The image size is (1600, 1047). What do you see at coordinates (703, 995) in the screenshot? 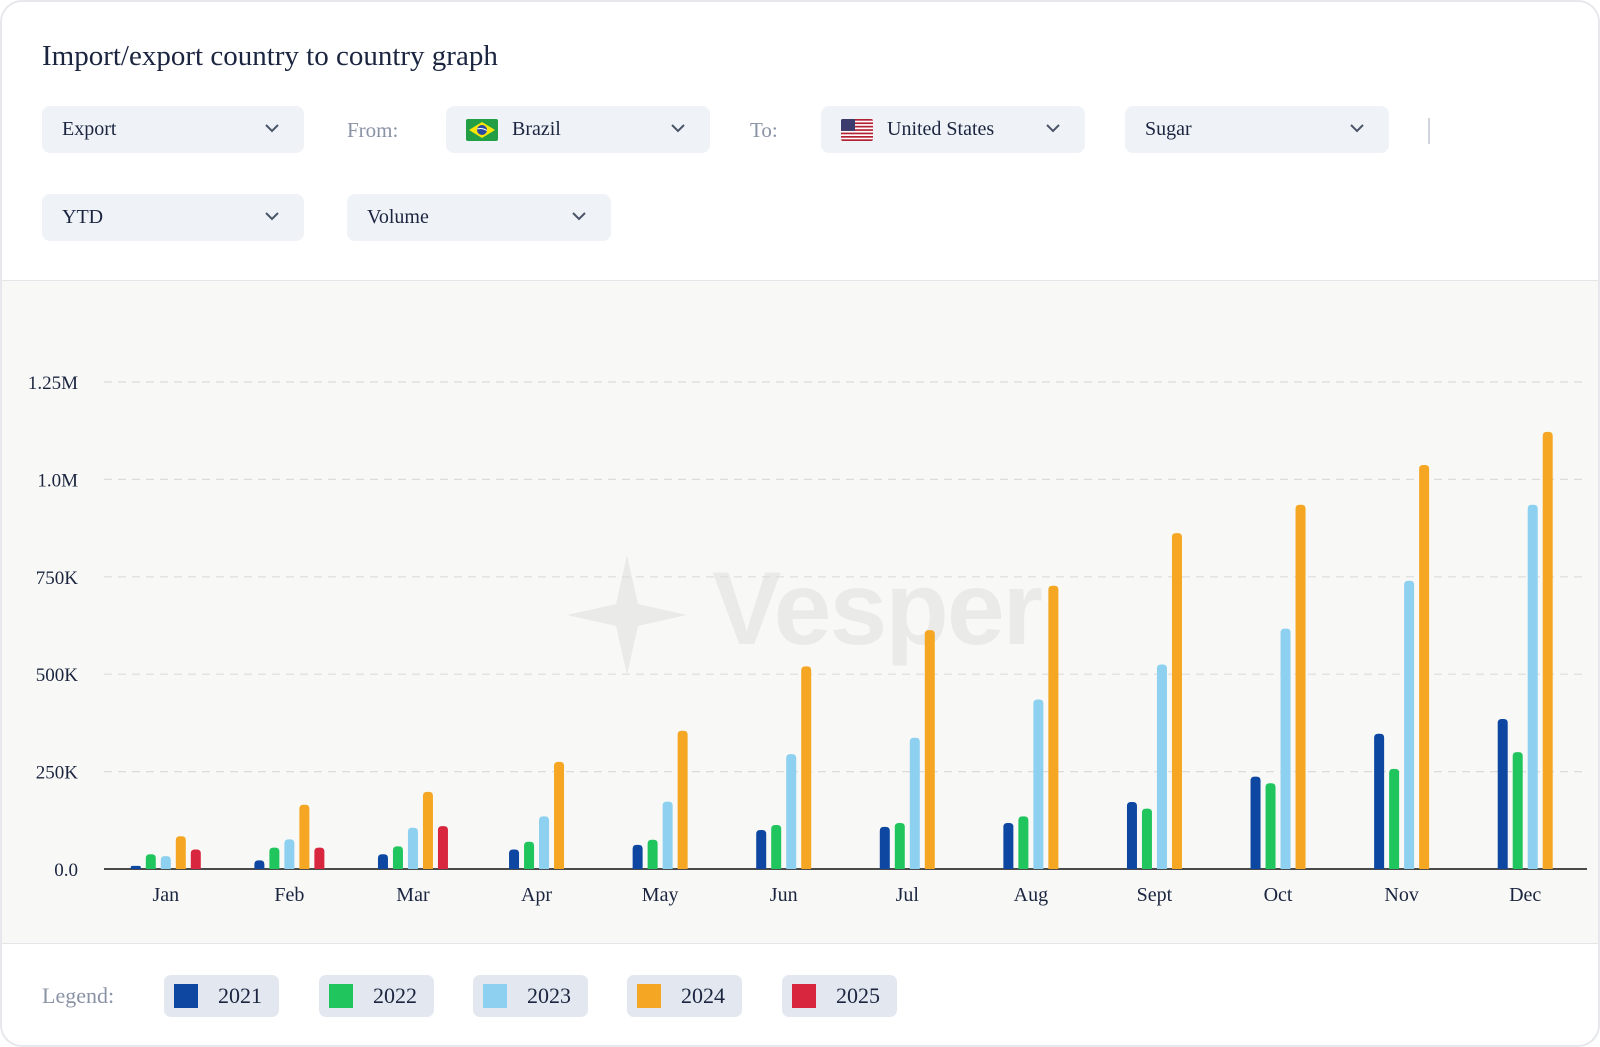
I see `legend-text-2024: 2024` at bounding box center [703, 995].